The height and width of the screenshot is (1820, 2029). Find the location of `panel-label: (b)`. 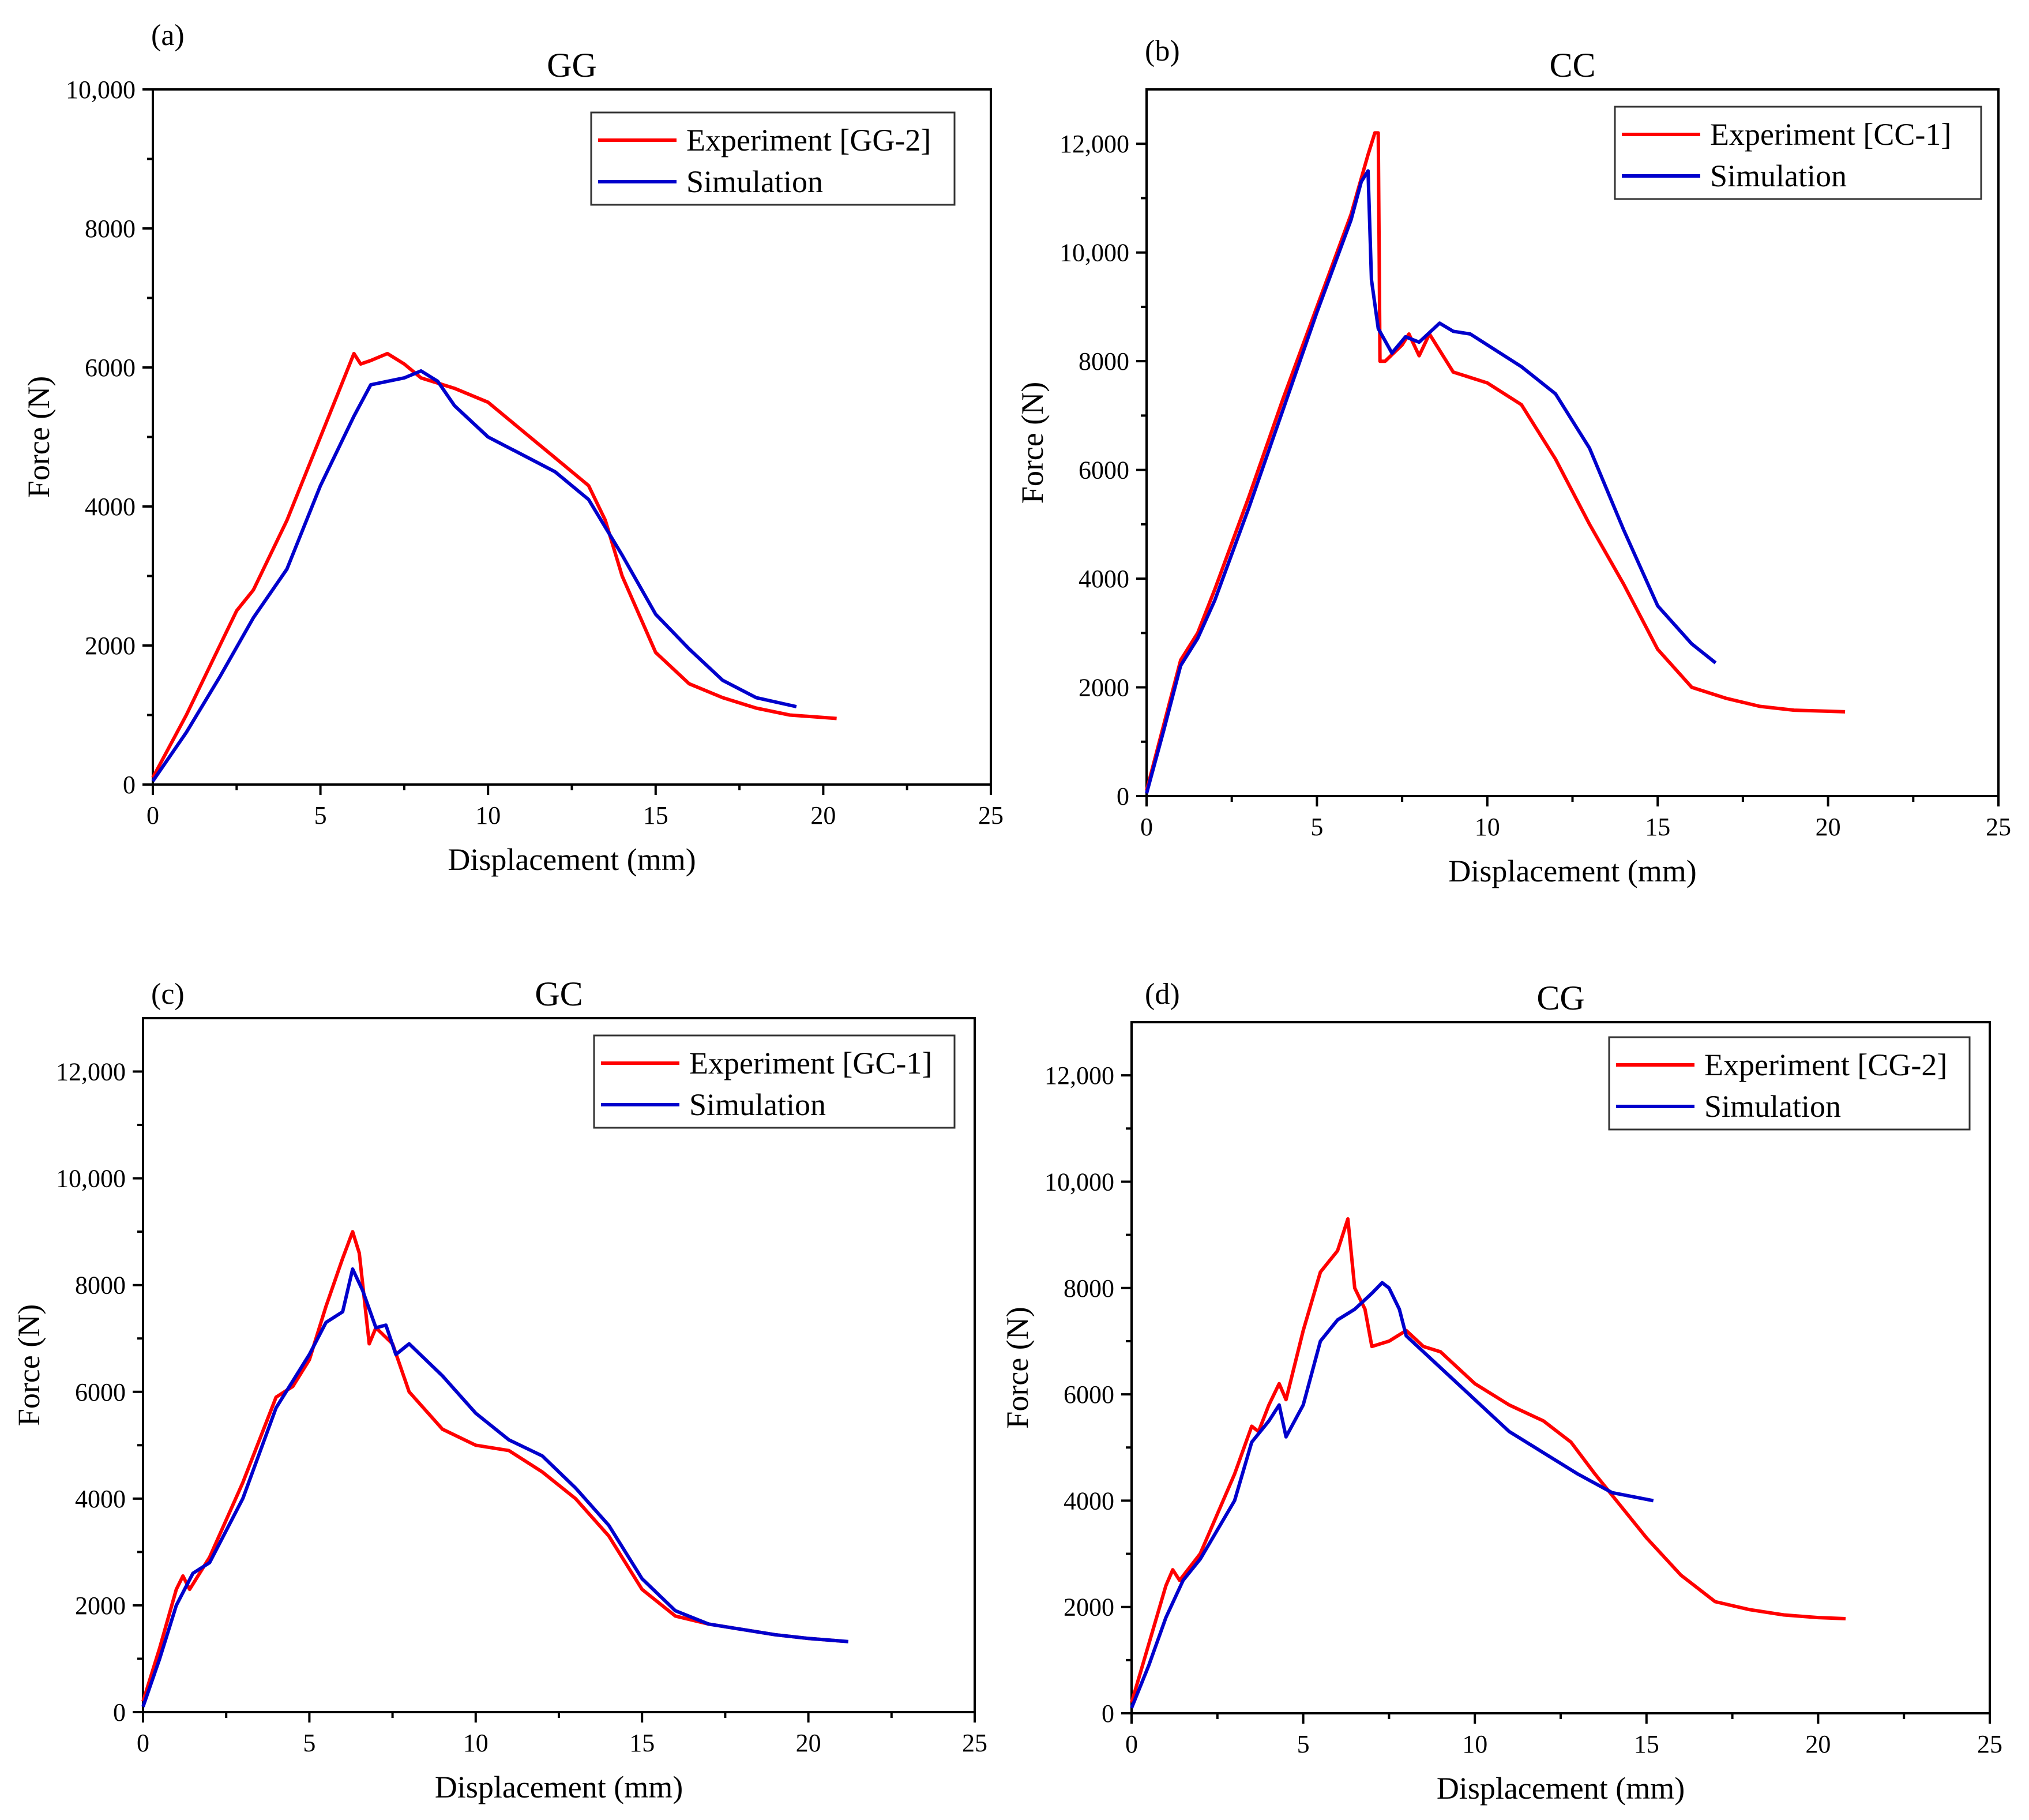

panel-label: (b) is located at coordinates (1163, 51).